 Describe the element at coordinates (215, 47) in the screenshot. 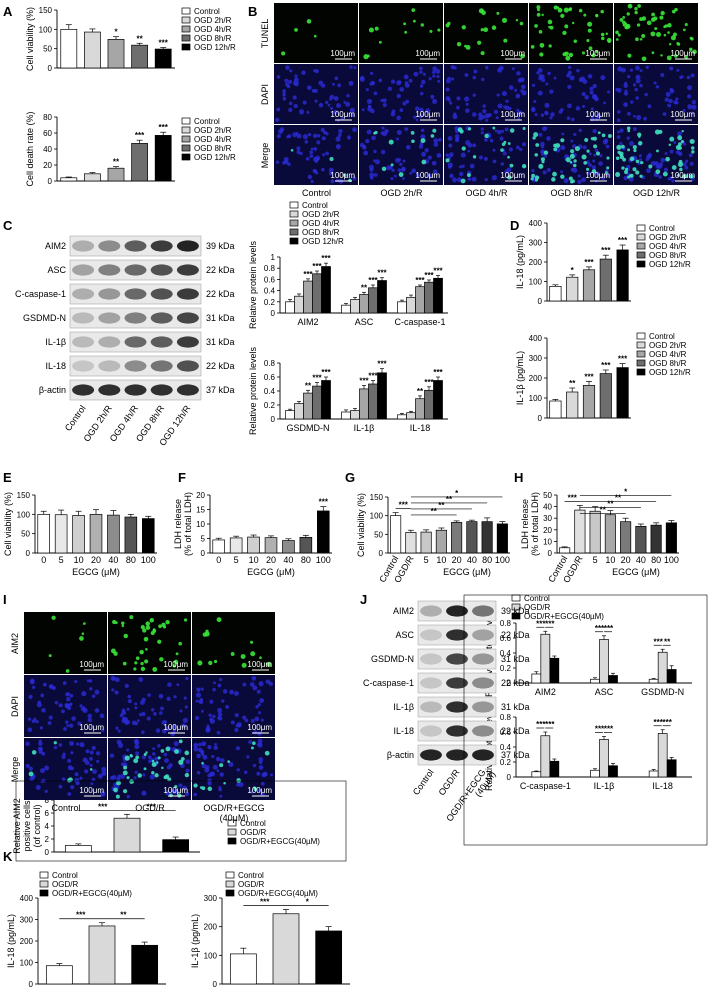

I see `legend-label: OGD 12h/R` at that location.